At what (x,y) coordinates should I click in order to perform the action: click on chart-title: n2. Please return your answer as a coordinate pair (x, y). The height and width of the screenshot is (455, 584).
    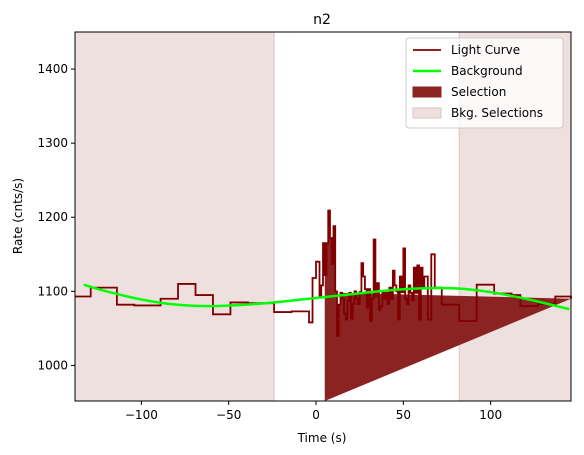
    Looking at the image, I should click on (322, 20).